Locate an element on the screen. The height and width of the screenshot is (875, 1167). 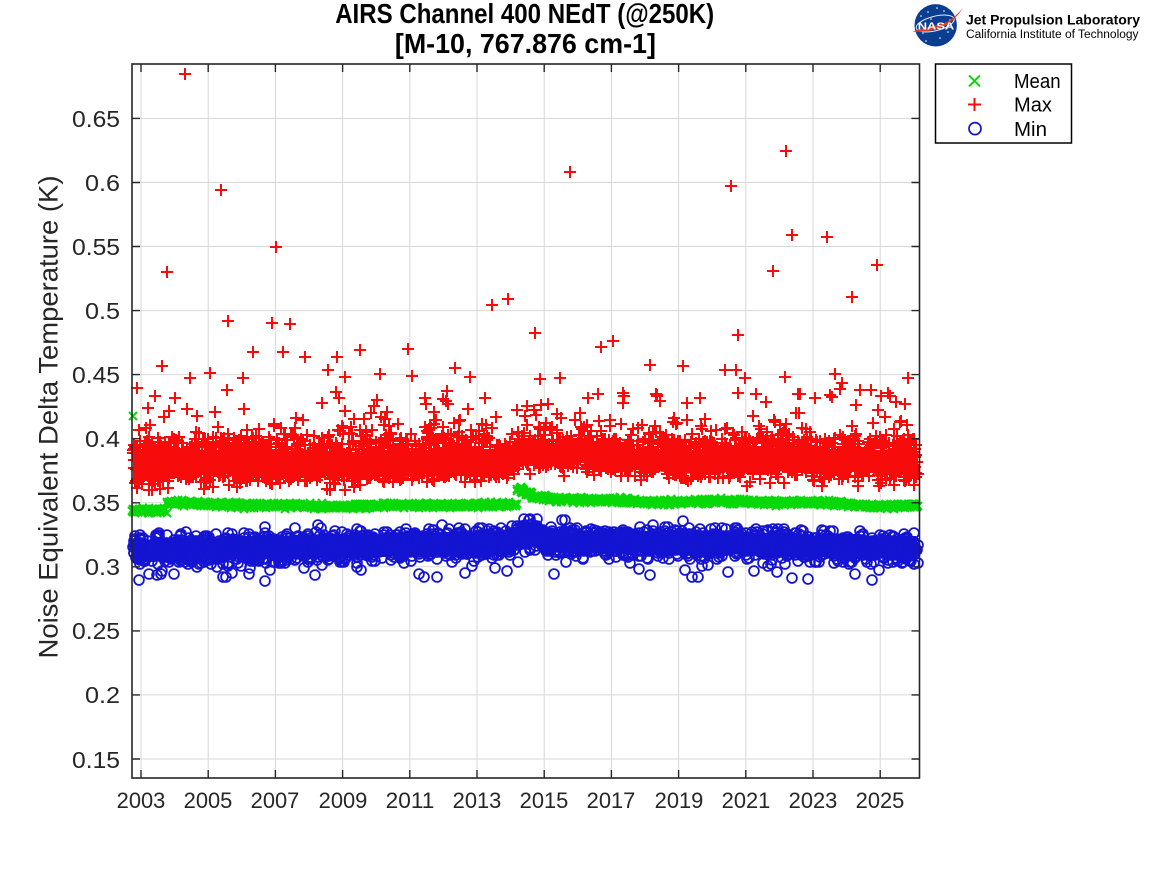
svg-text: Jet Propulsion Laboratory is located at coordinates (1053, 20).